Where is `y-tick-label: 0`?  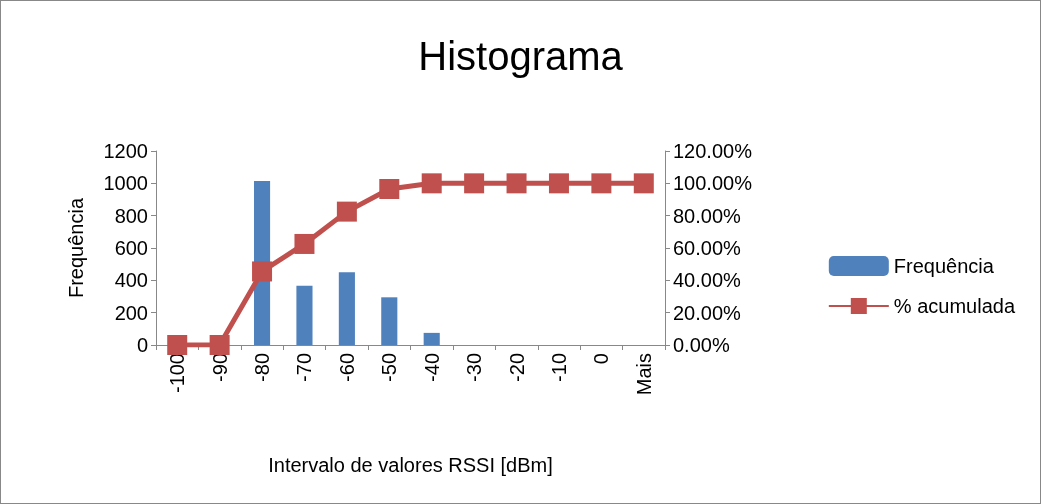 y-tick-label: 0 is located at coordinates (142, 345).